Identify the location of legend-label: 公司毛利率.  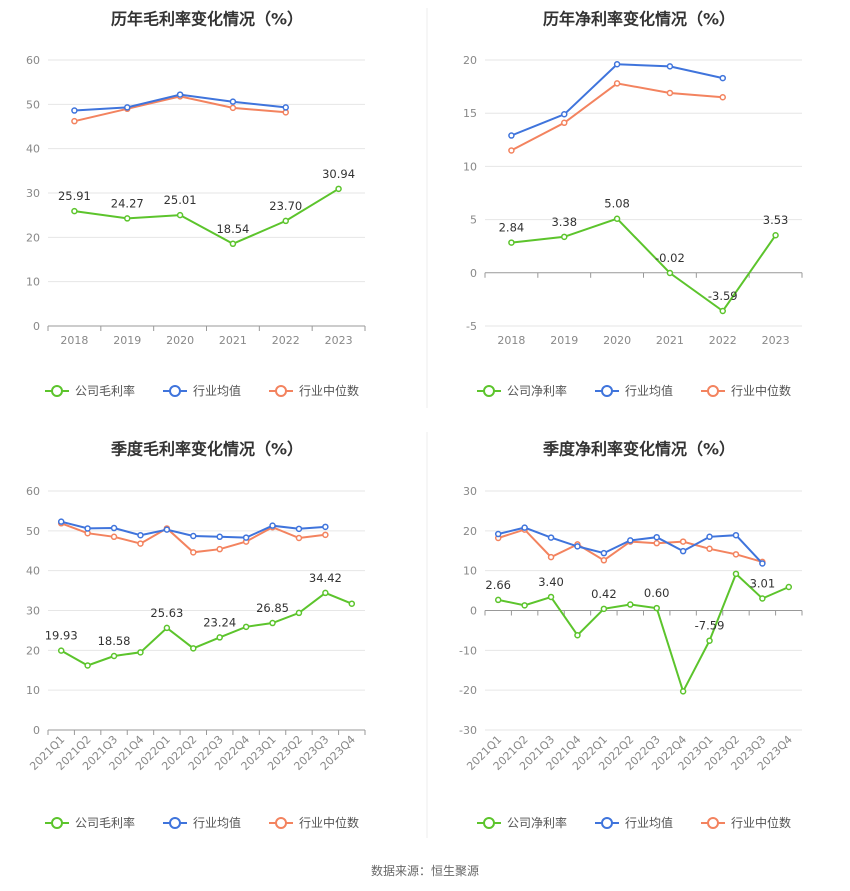
(105, 390).